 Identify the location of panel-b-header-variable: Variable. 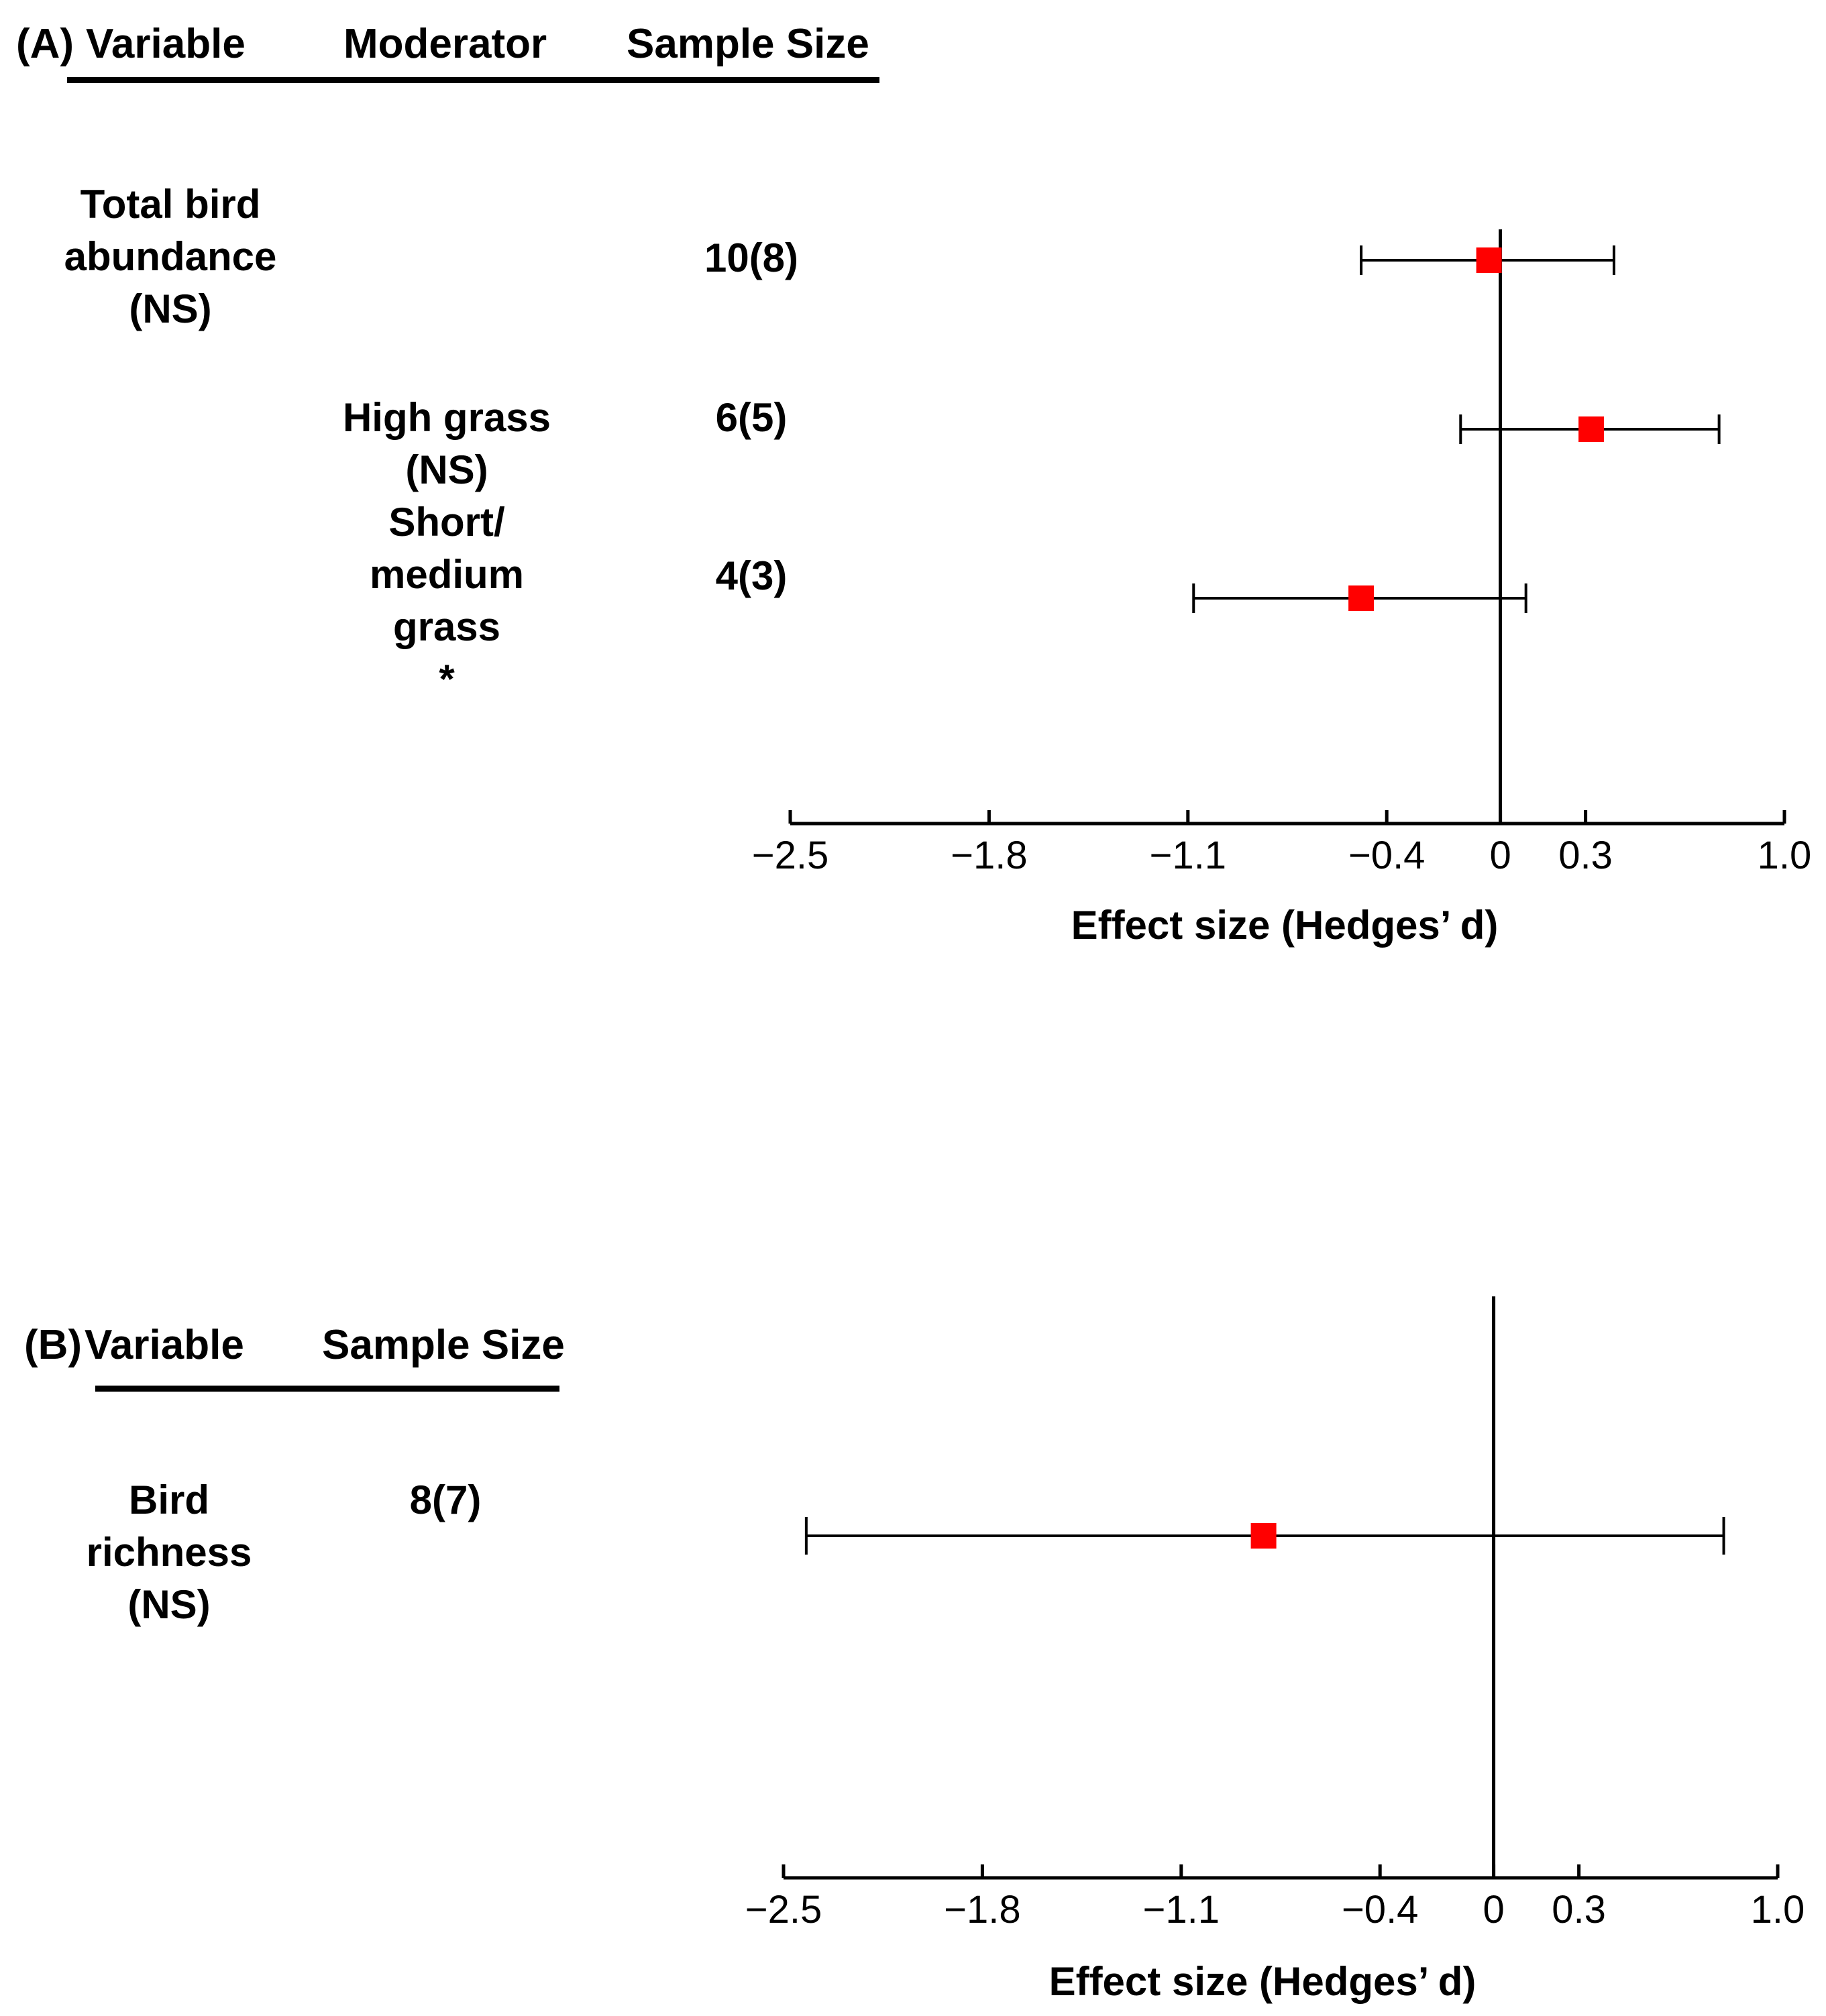
(165, 1345).